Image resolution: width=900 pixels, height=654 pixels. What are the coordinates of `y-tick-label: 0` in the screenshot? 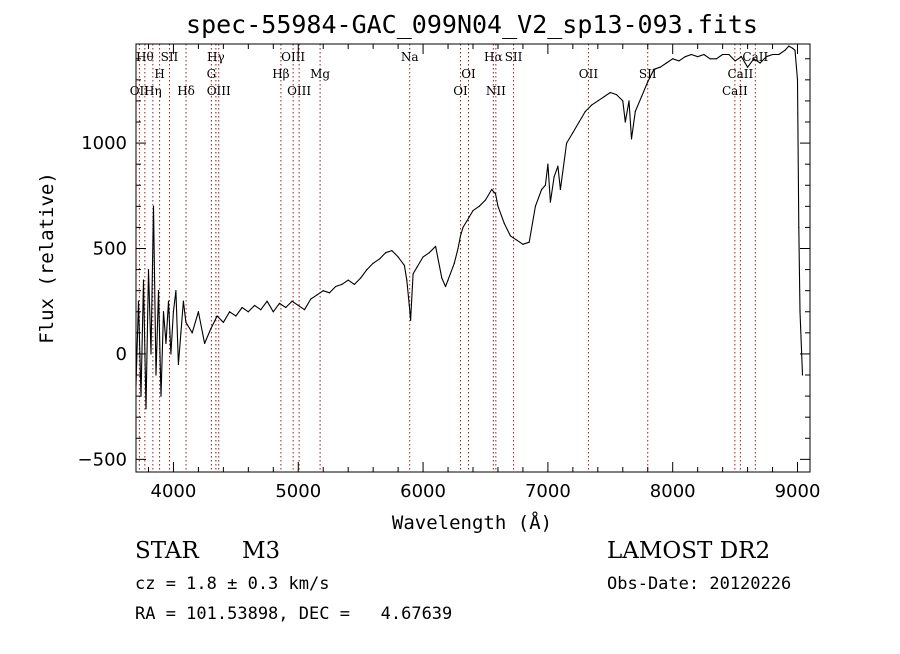 It's located at (121, 354).